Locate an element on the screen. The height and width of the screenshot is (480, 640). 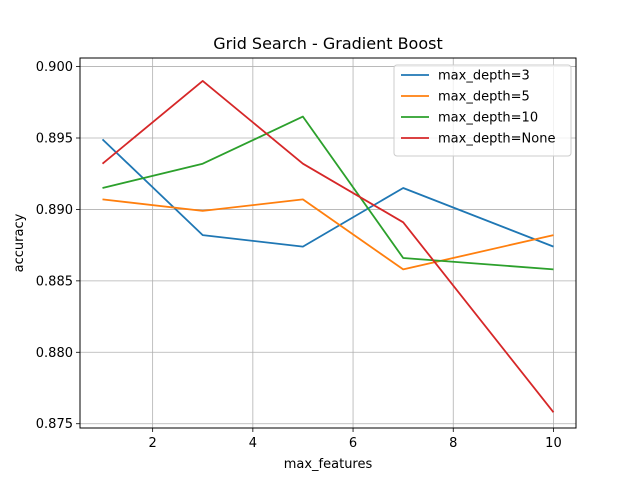
legend-frame is located at coordinates (482, 110).